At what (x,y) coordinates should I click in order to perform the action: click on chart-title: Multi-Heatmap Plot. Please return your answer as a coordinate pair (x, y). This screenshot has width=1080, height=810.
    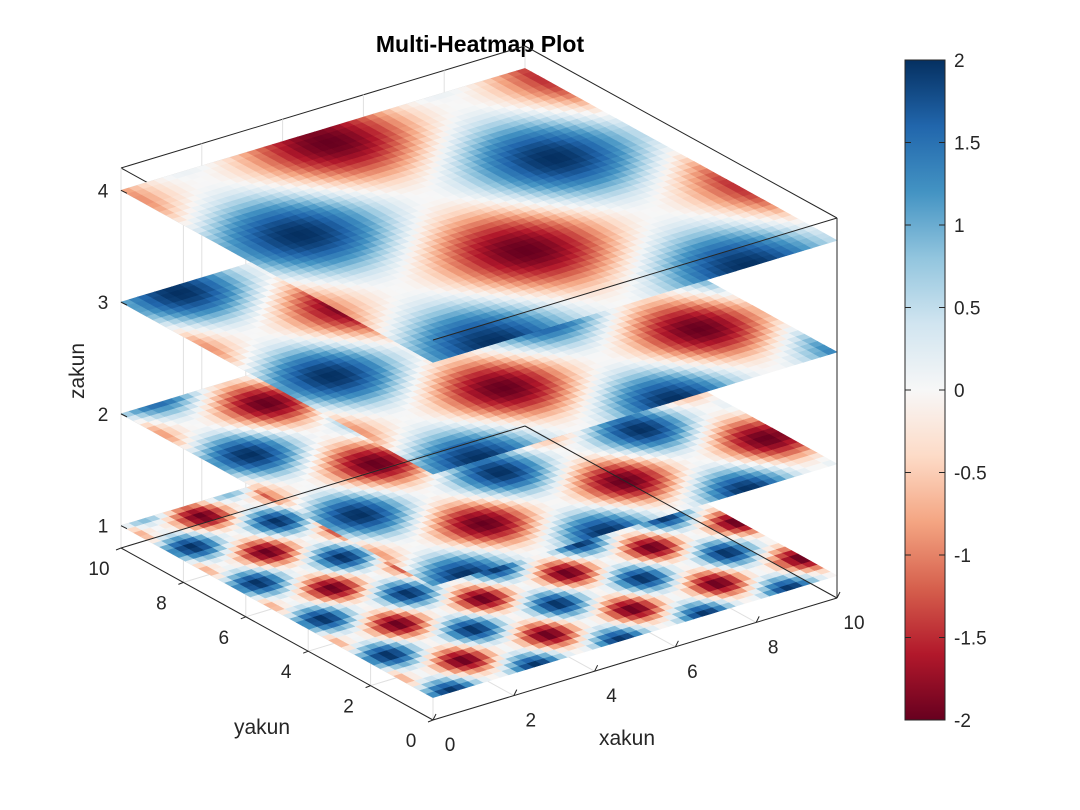
    Looking at the image, I should click on (480, 44).